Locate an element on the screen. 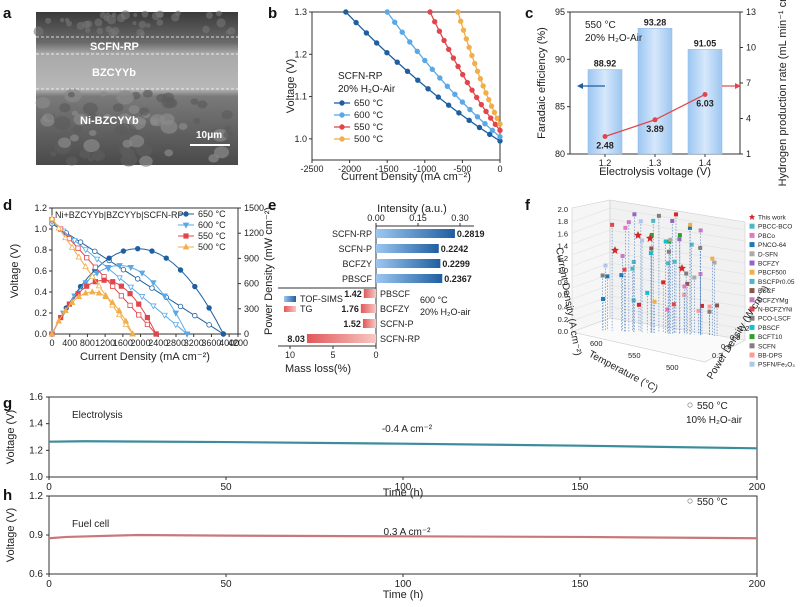 The height and width of the screenshot is (607, 800). e-tof-category: BCFZY is located at coordinates (357, 264).